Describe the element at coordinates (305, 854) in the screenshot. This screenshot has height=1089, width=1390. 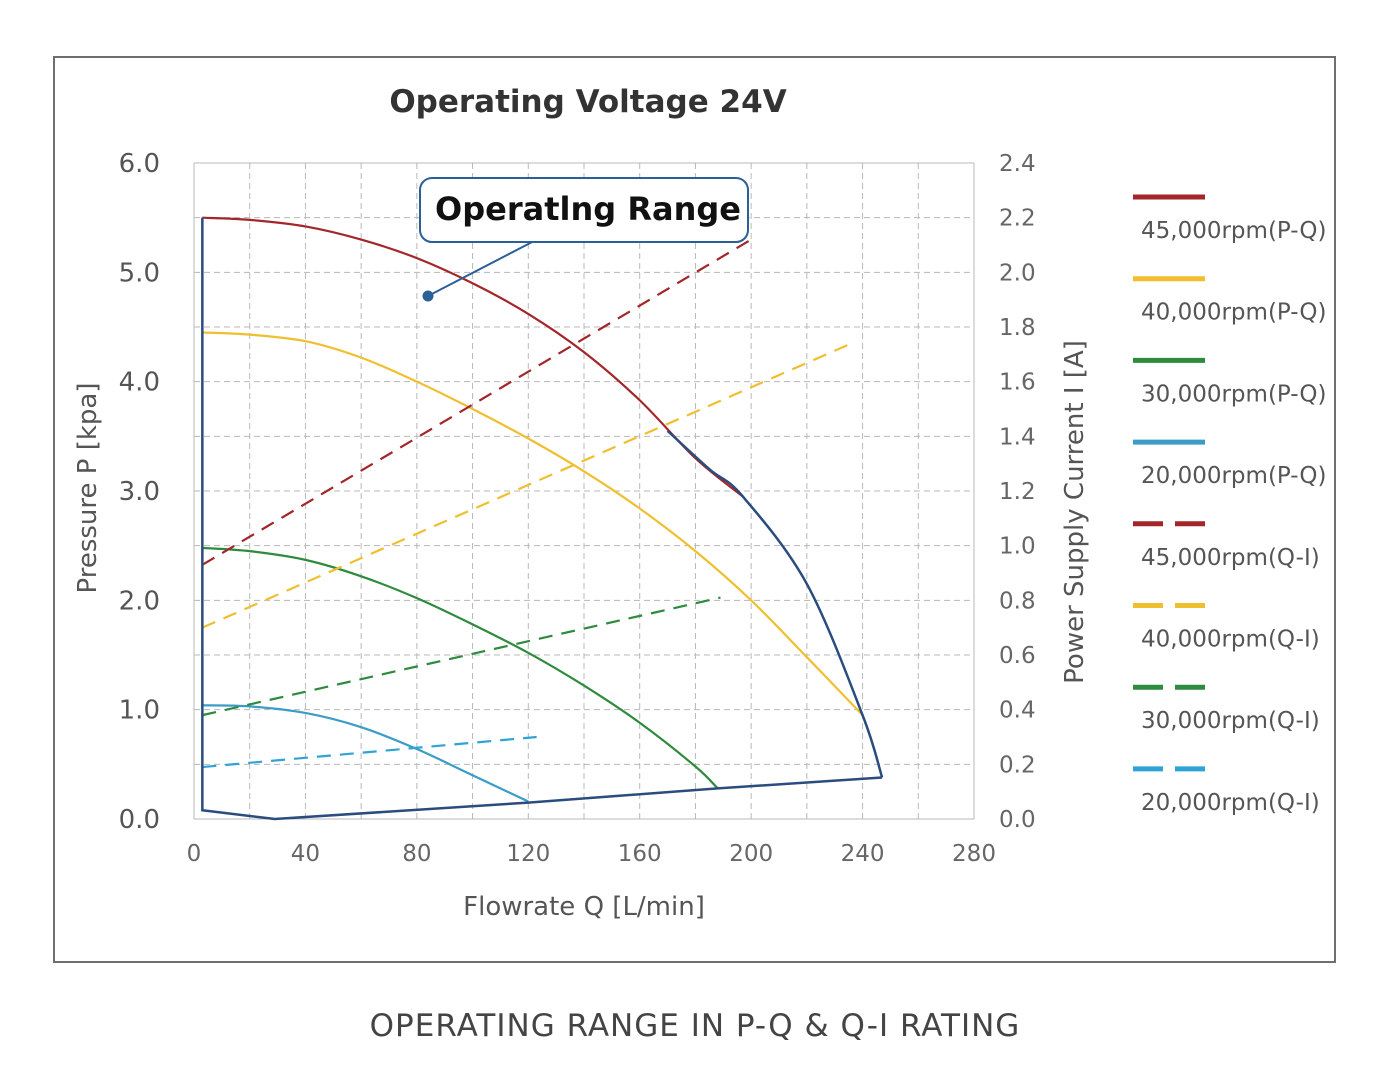
I see `x-tick-label: 40` at that location.